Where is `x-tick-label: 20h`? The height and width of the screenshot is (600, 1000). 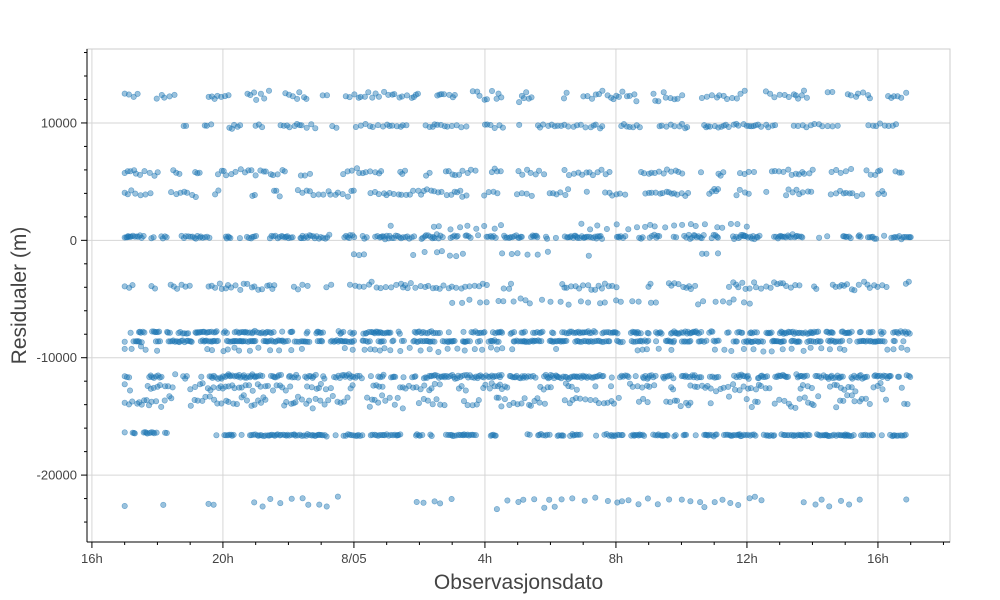 x-tick-label: 20h is located at coordinates (223, 558).